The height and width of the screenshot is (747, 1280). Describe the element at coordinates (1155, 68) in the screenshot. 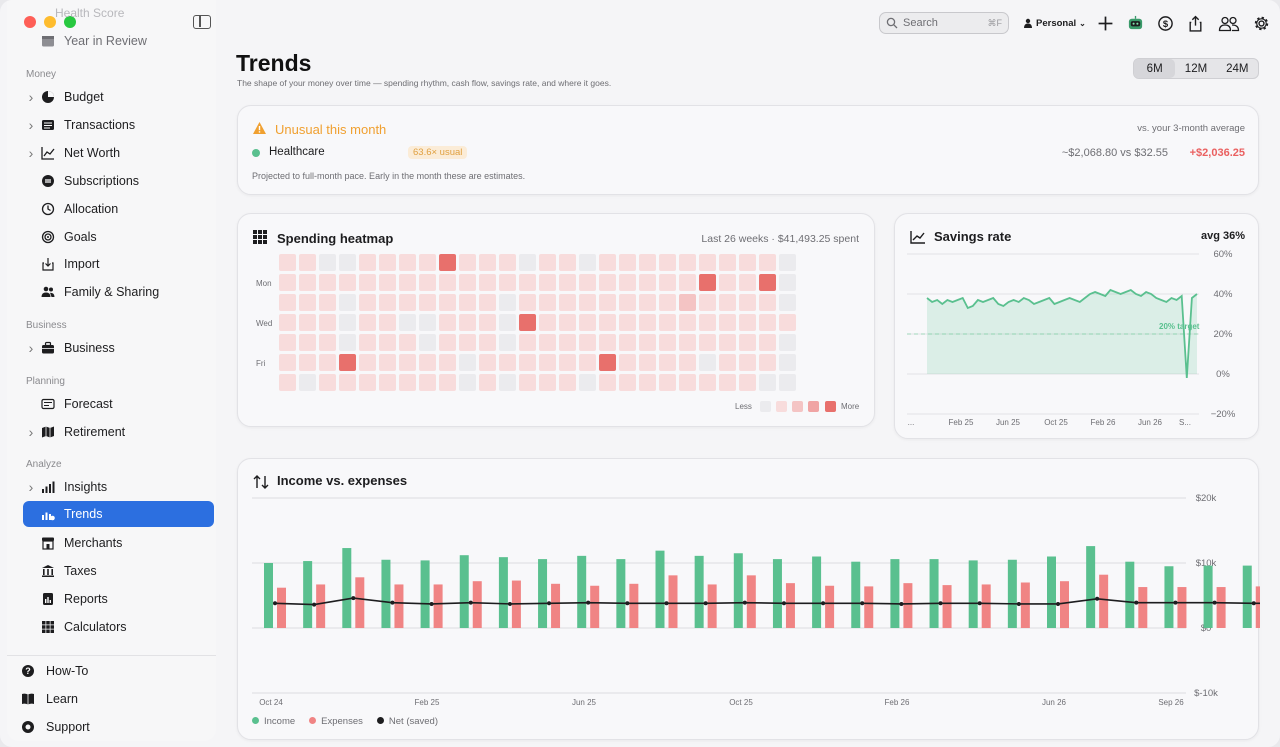

I see `range-6m-button: 6M` at that location.